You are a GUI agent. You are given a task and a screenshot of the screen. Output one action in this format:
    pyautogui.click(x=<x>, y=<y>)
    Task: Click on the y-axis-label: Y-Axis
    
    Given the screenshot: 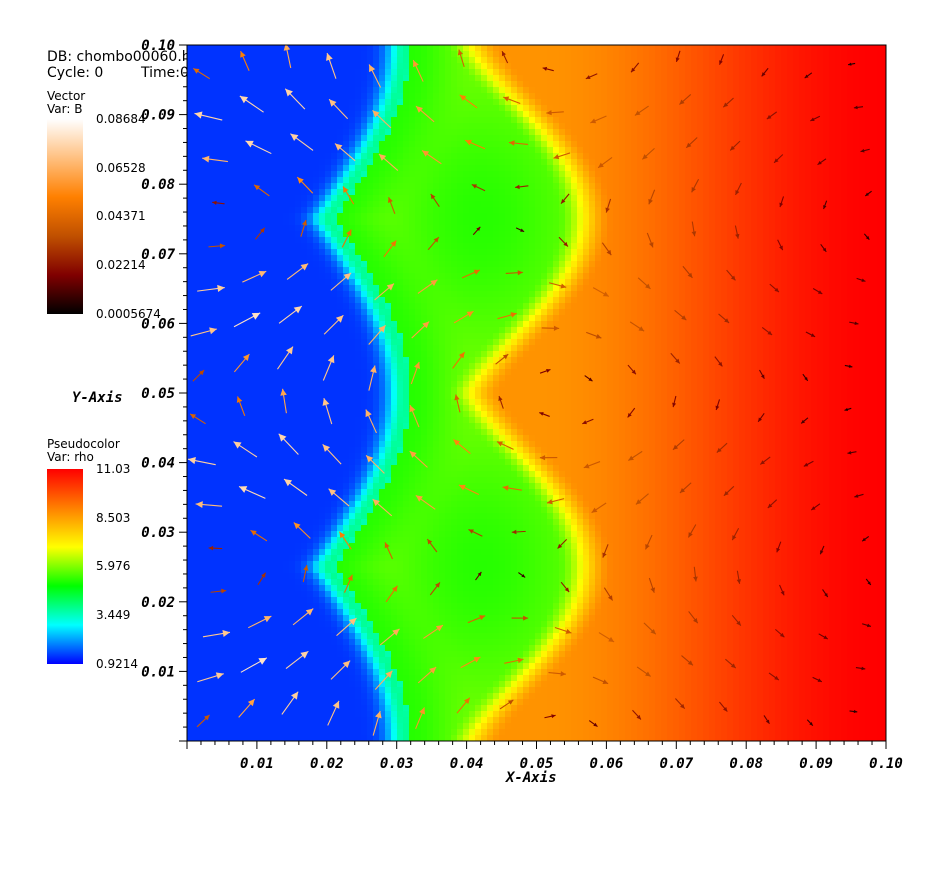 What is the action you would take?
    pyautogui.click(x=97, y=398)
    